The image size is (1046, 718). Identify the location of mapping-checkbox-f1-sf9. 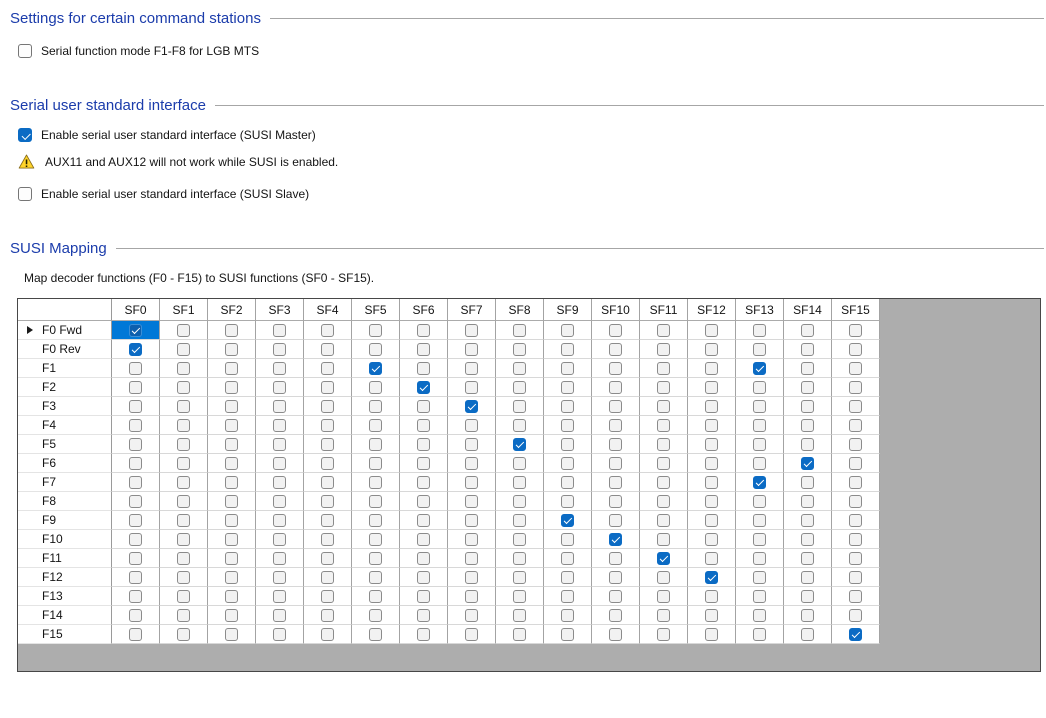
(567, 368).